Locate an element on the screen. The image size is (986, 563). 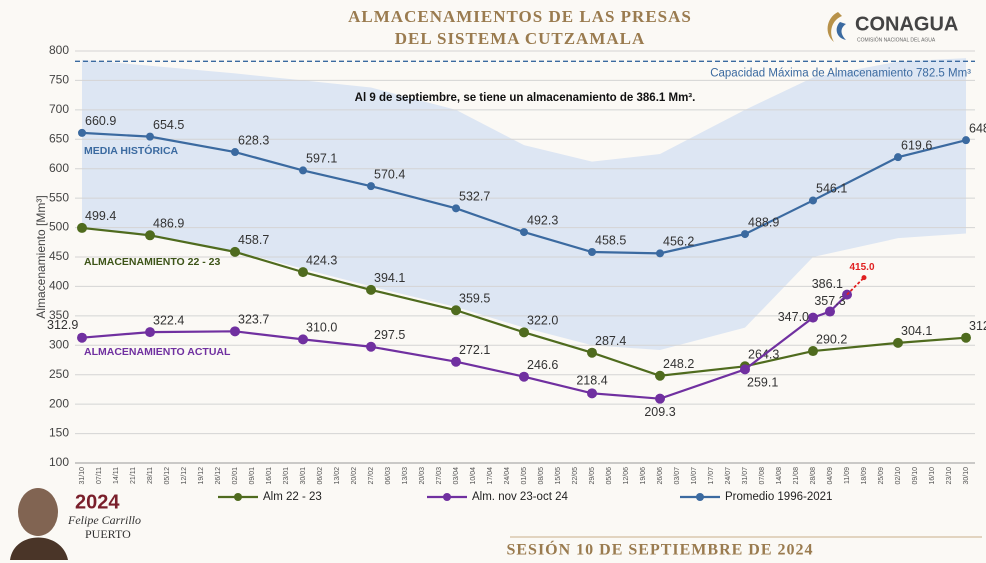
x-tick-label: 10/07 is located at coordinates (694, 476).